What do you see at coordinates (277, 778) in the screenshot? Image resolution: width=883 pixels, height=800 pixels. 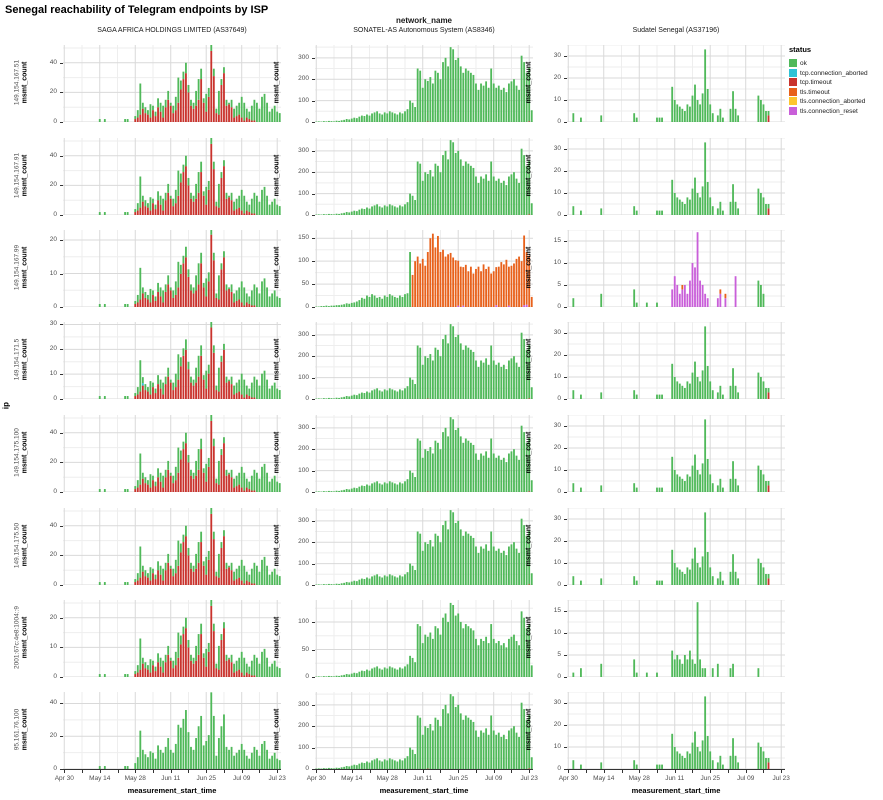 I see `x-tick-label: Jul 23` at bounding box center [277, 778].